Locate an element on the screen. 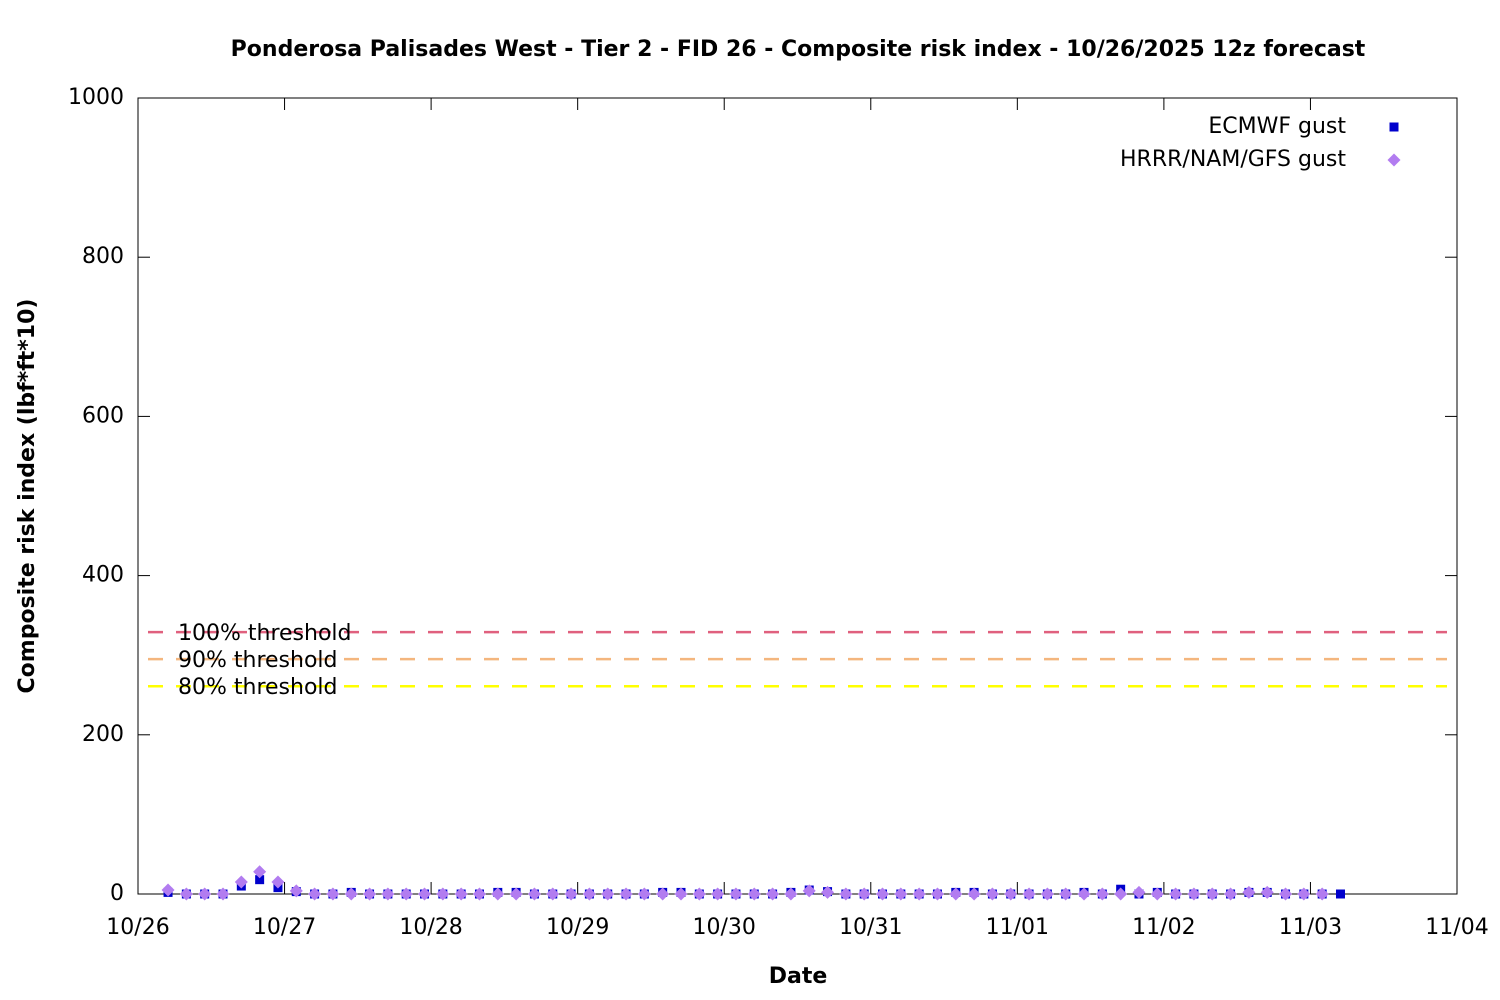 Image resolution: width=1500 pixels, height=1000 pixels. x-tick-label: 11/02 is located at coordinates (1163, 927).